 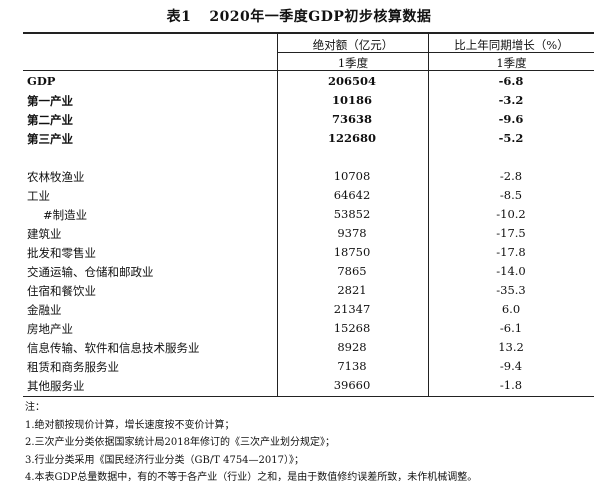 I want to click on row-label: #制造业, so click(x=65, y=215).